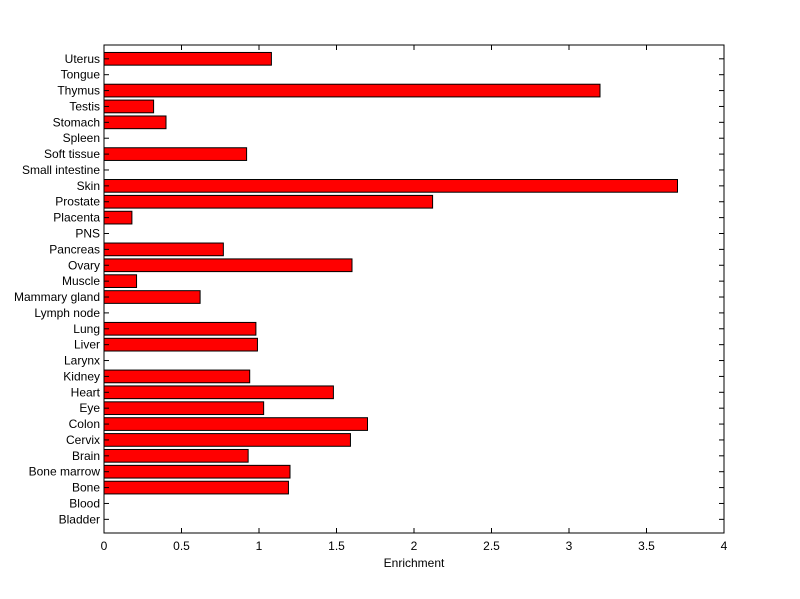 The width and height of the screenshot is (800, 599). Describe the element at coordinates (724, 546) in the screenshot. I see `x-tick-label: 4` at that location.